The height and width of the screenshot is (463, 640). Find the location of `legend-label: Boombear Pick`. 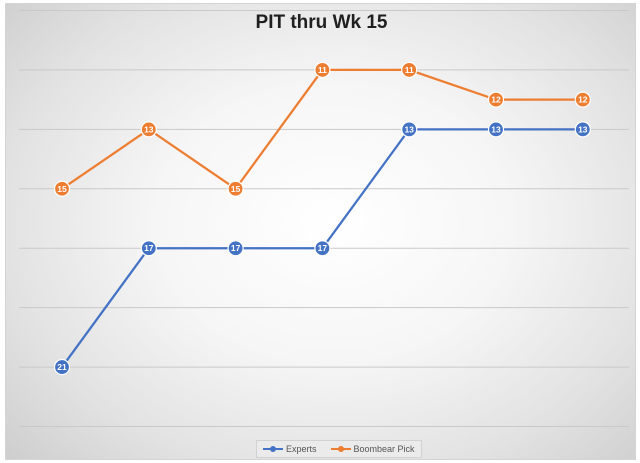

legend-label: Boombear Pick is located at coordinates (384, 449).